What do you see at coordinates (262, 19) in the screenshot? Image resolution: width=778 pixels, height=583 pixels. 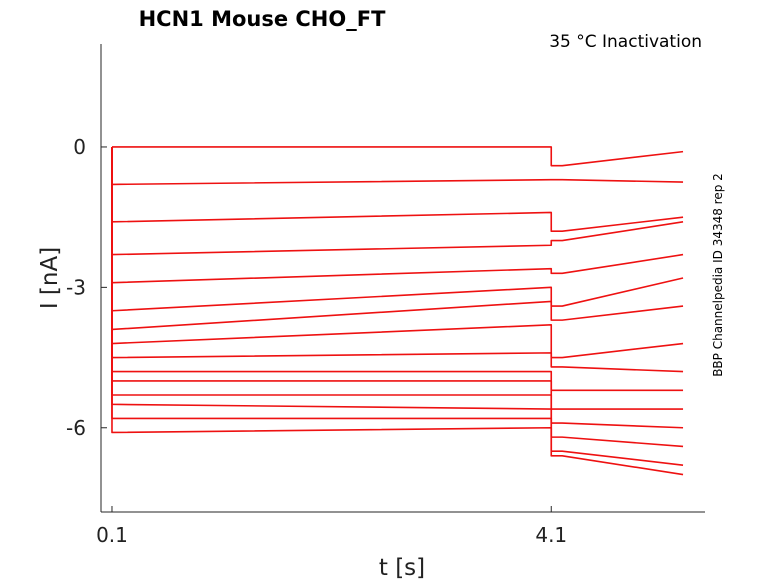 I see `chart-title: HCN1 Mouse CHO_FT` at bounding box center [262, 19].